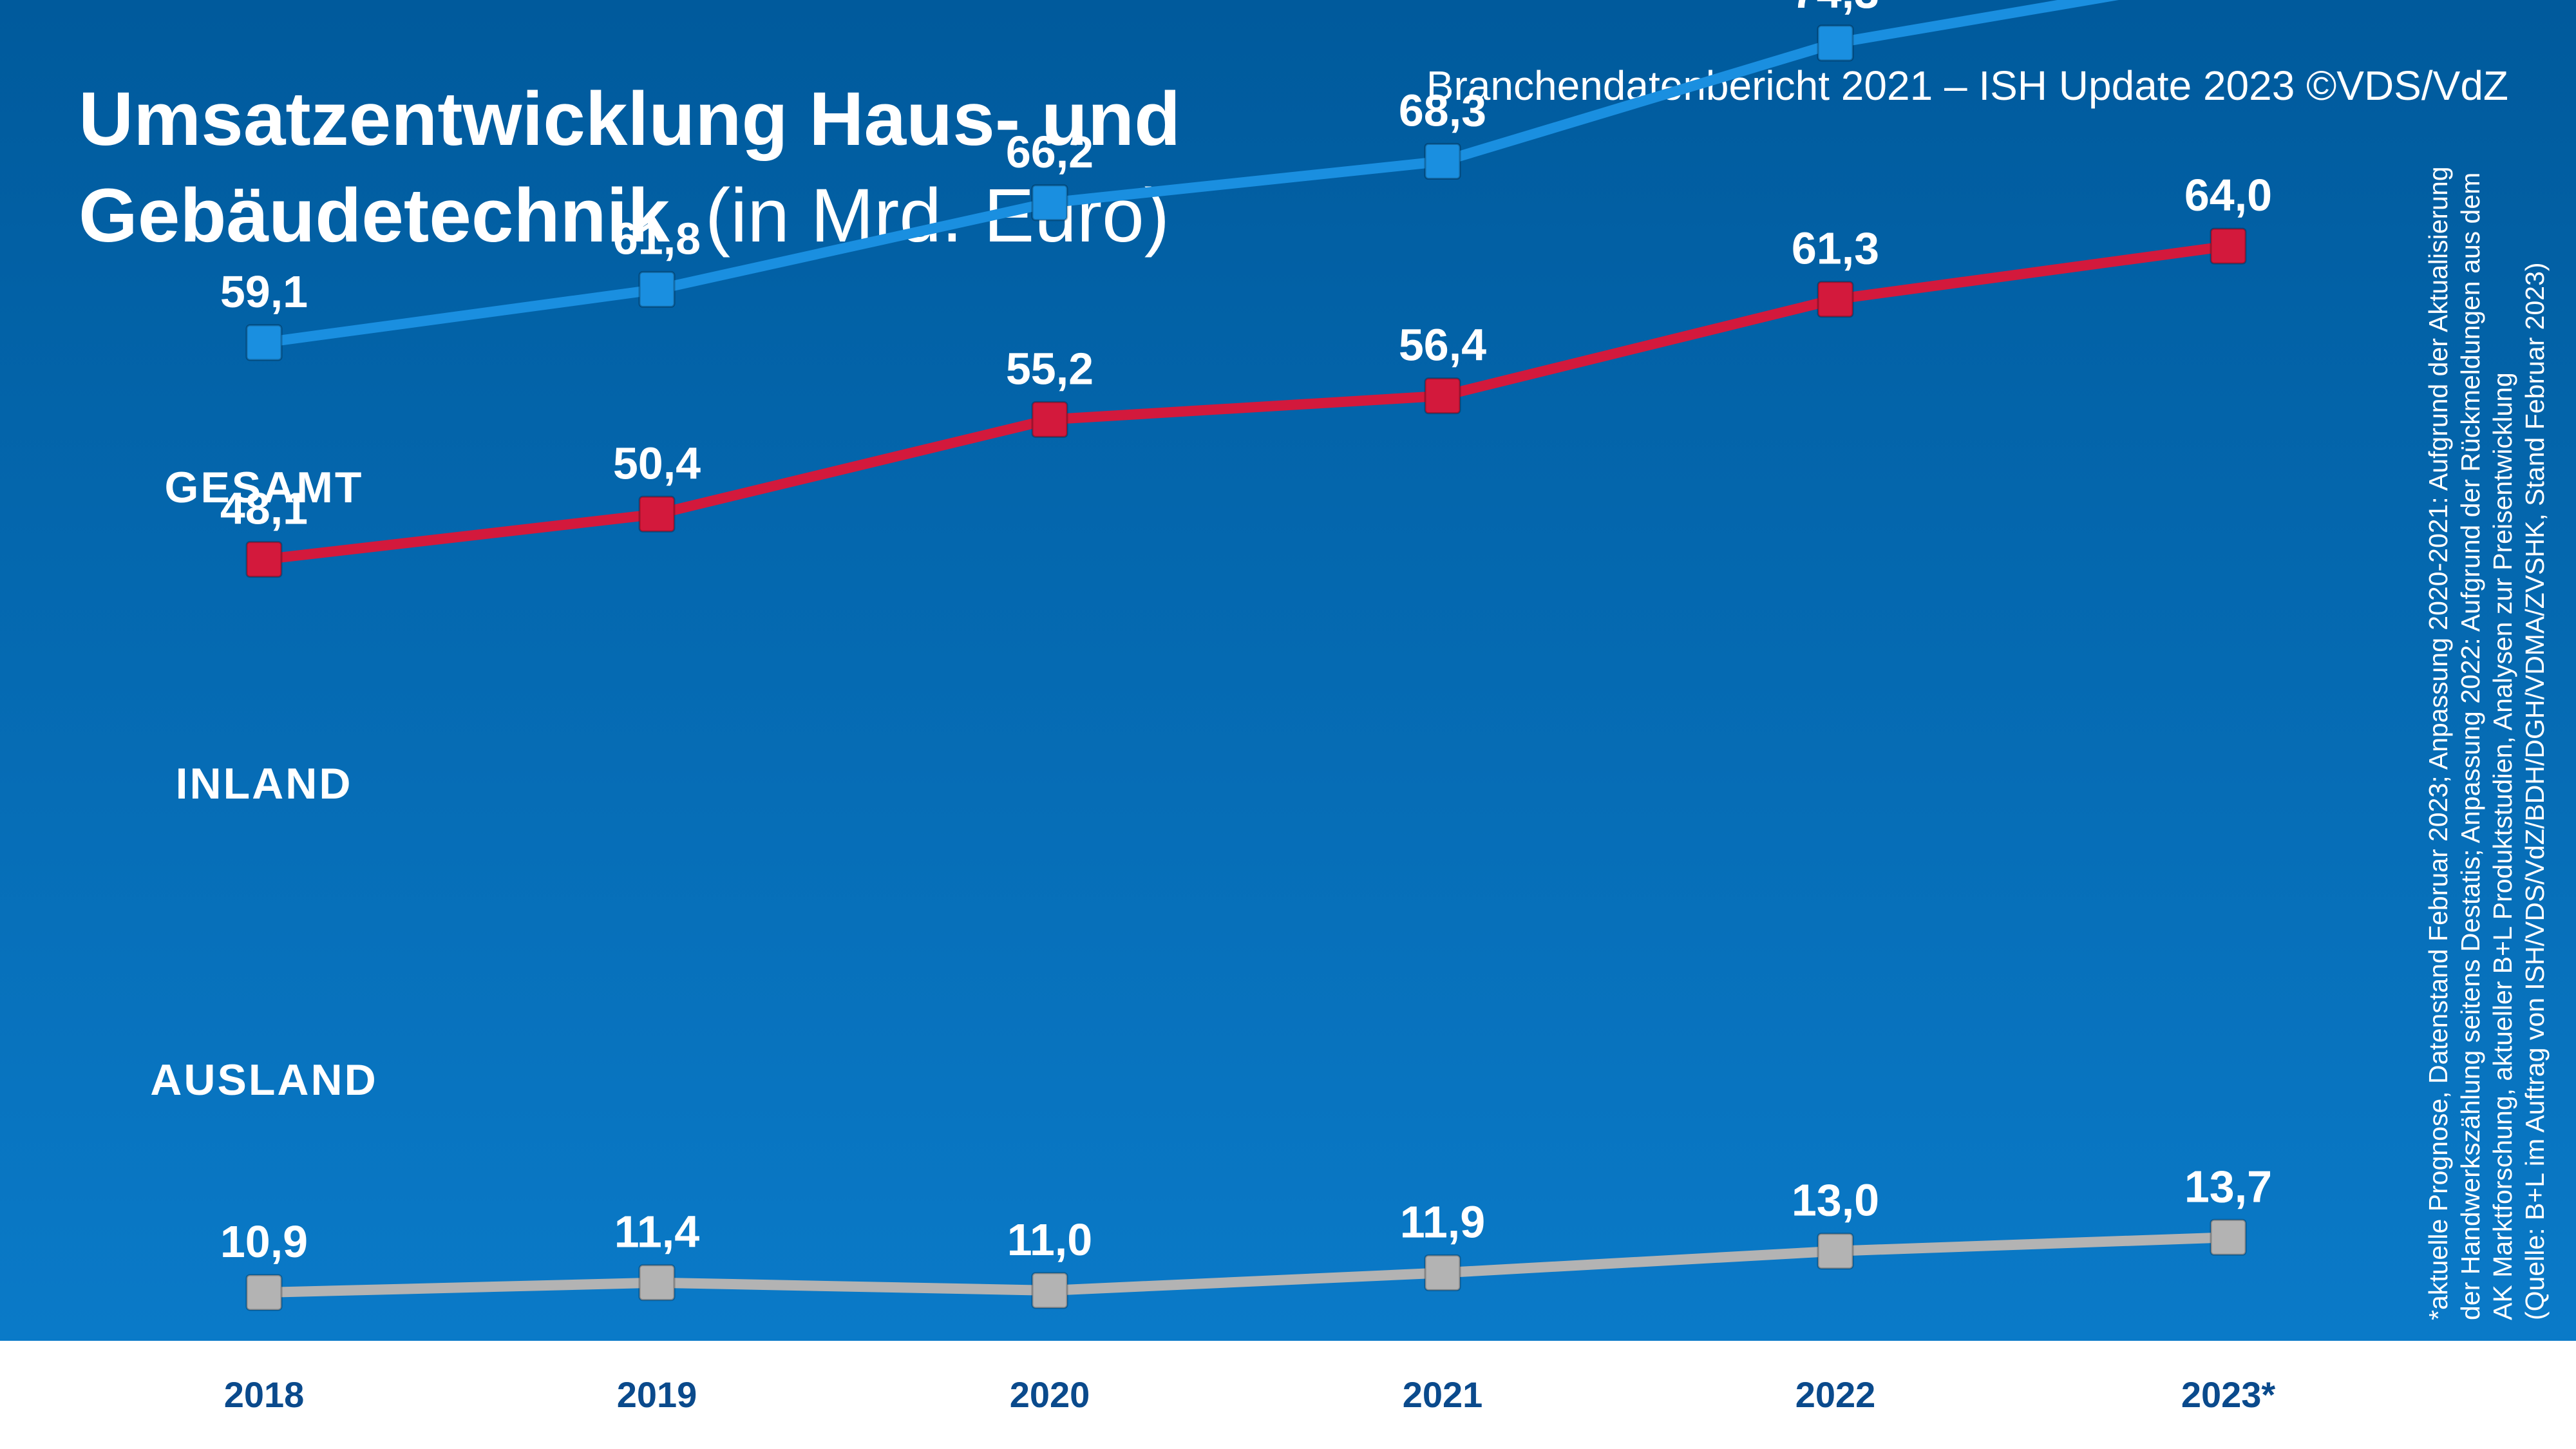  What do you see at coordinates (2229, 246) in the screenshot?
I see `marker-inland-2023` at bounding box center [2229, 246].